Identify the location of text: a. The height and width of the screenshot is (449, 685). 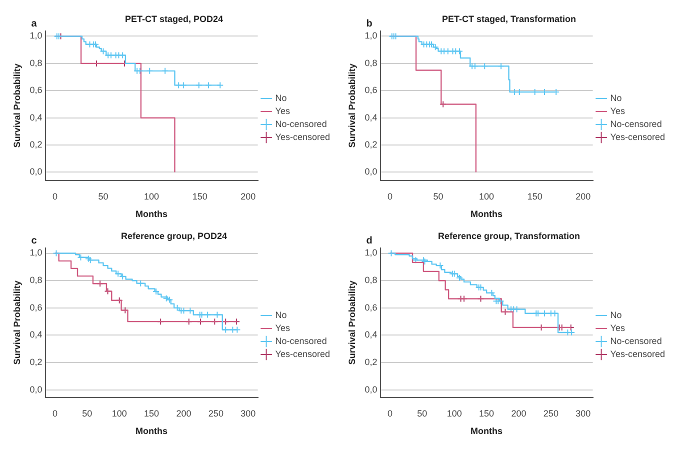
(34, 24).